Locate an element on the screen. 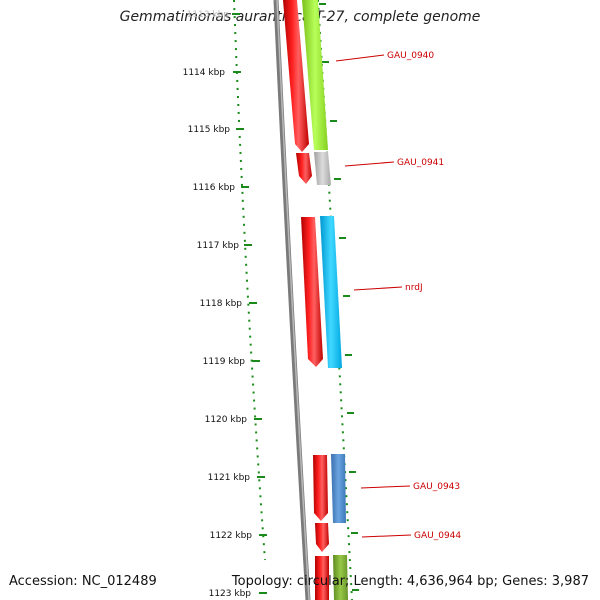  inner-ring-ticks is located at coordinates (339, 297).